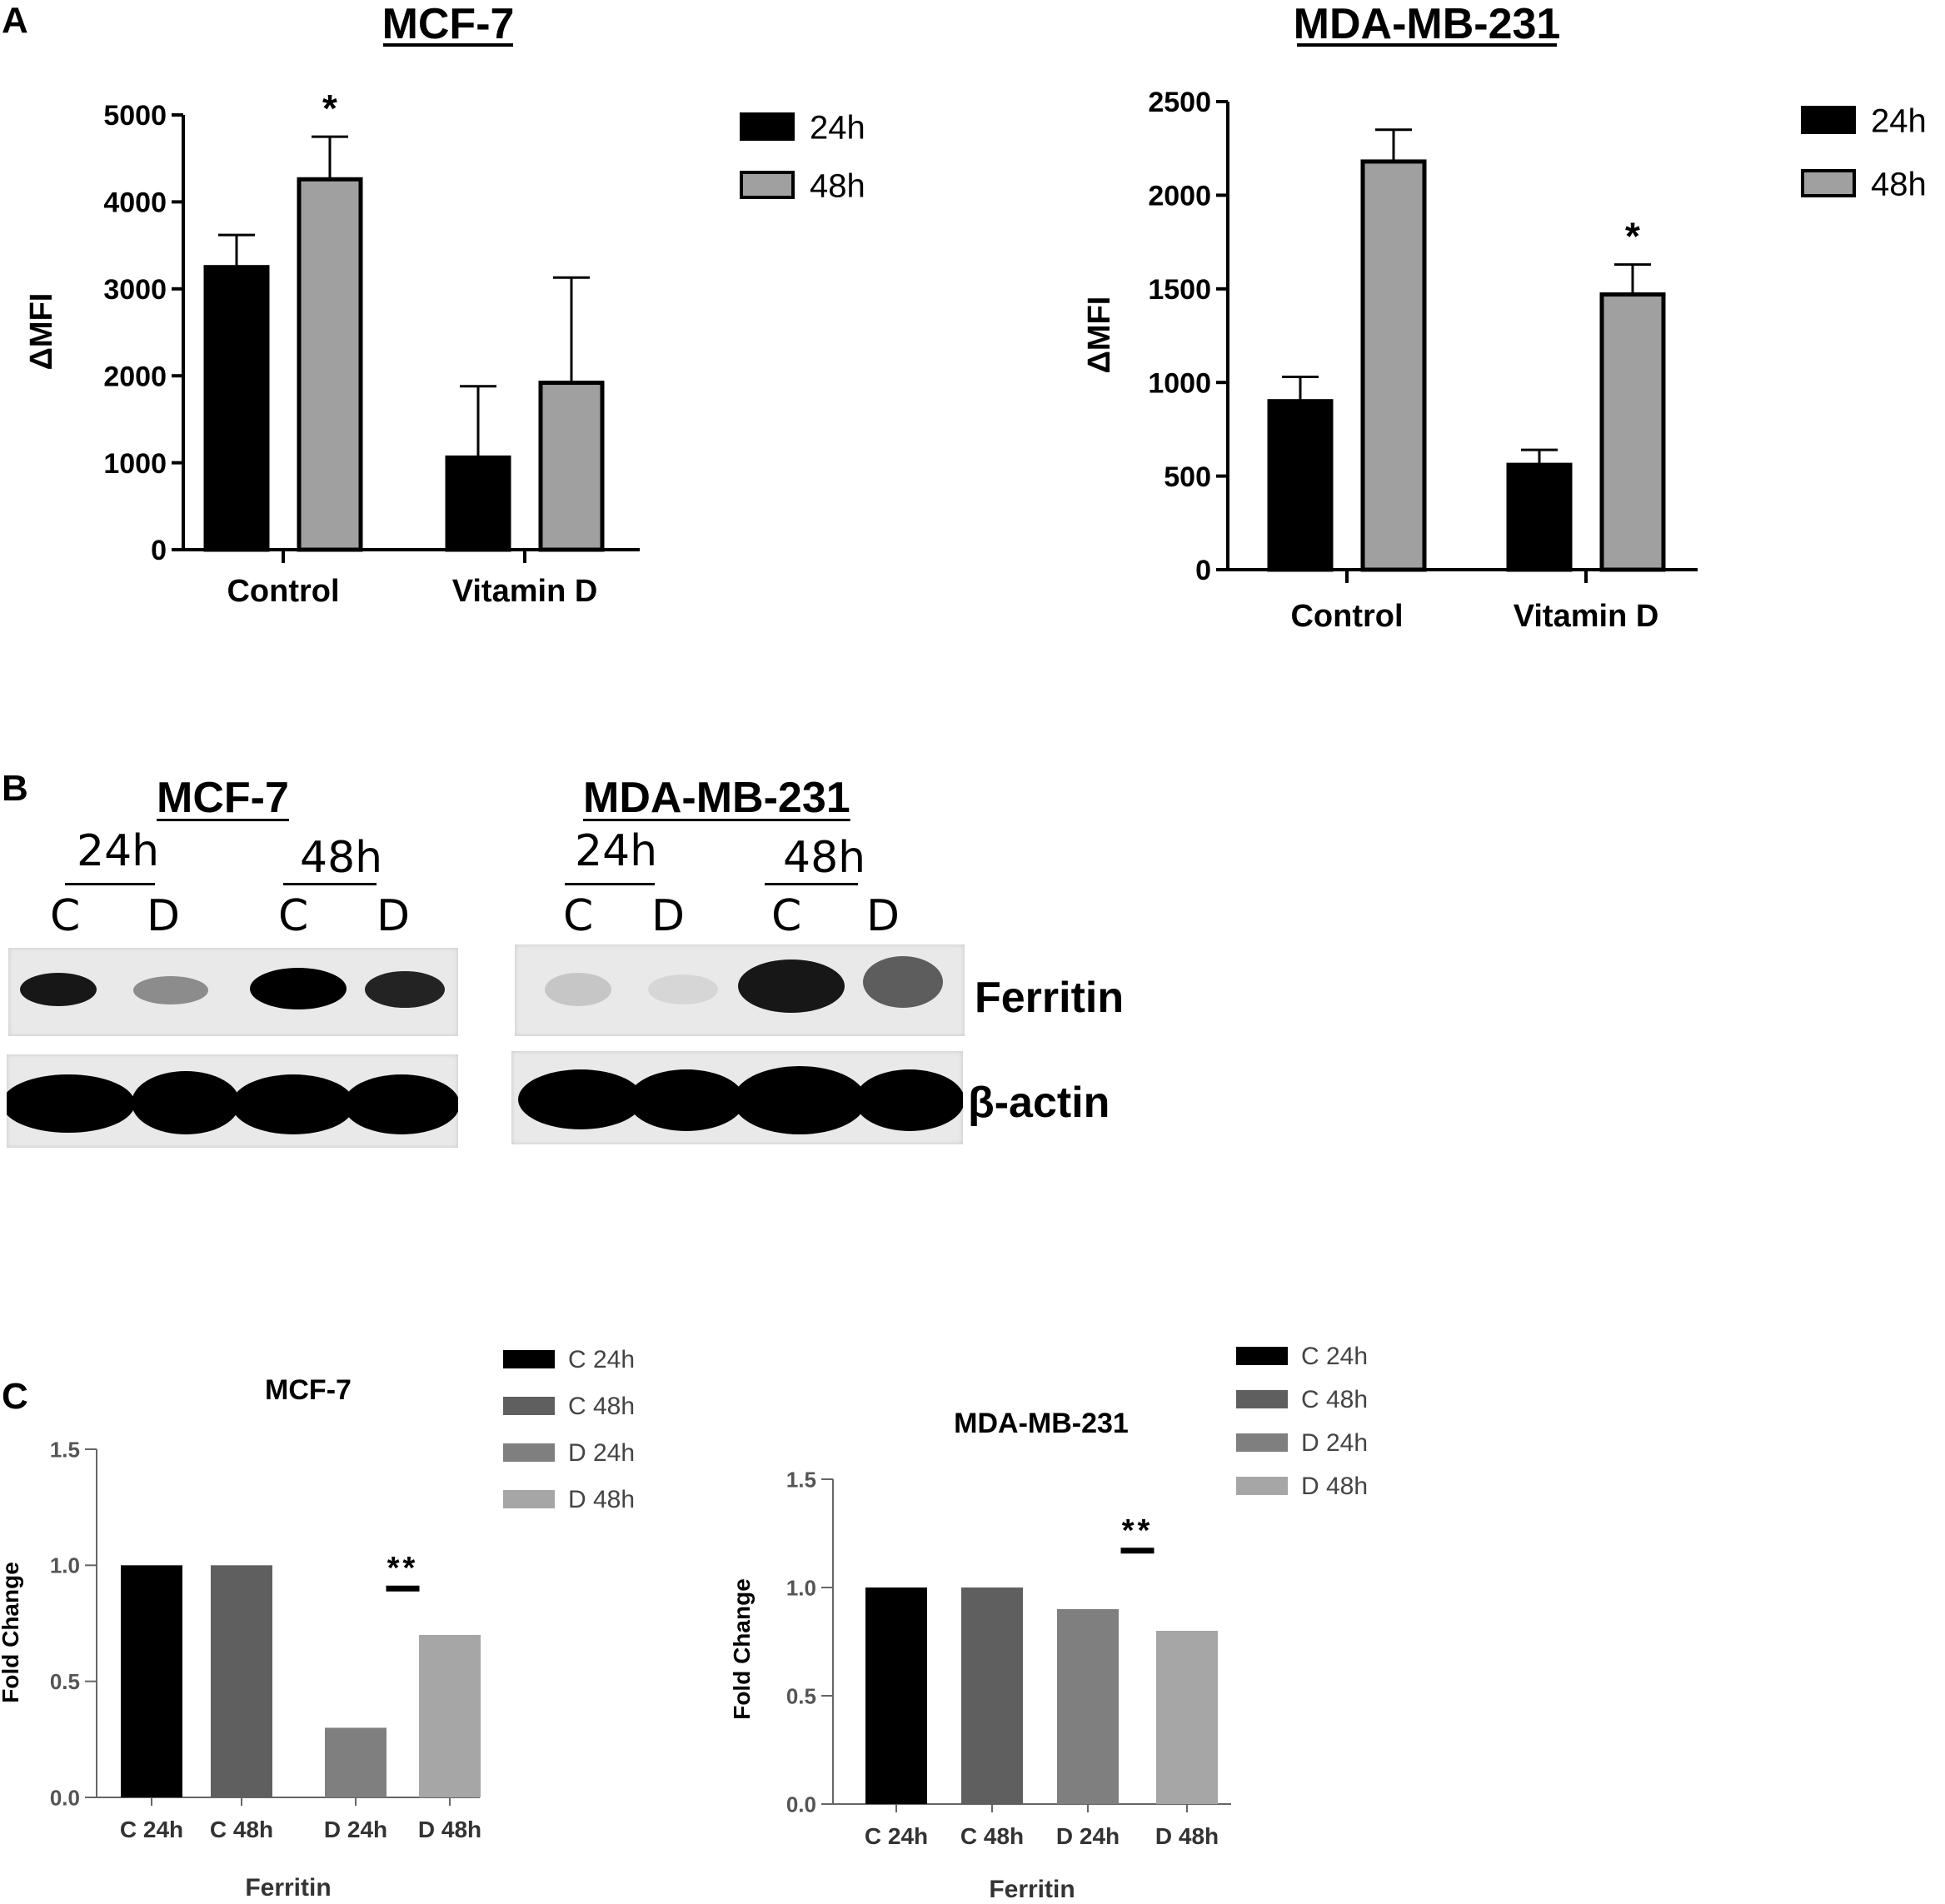 This screenshot has height=1904, width=1945. Describe the element at coordinates (1203, 570) in the screenshot. I see `y-tick-label: 0` at that location.